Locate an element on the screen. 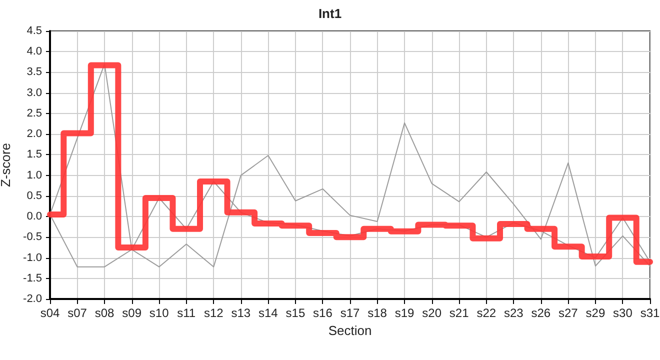 Image resolution: width=660 pixels, height=360 pixels. x-tick-label: s16 is located at coordinates (323, 313).